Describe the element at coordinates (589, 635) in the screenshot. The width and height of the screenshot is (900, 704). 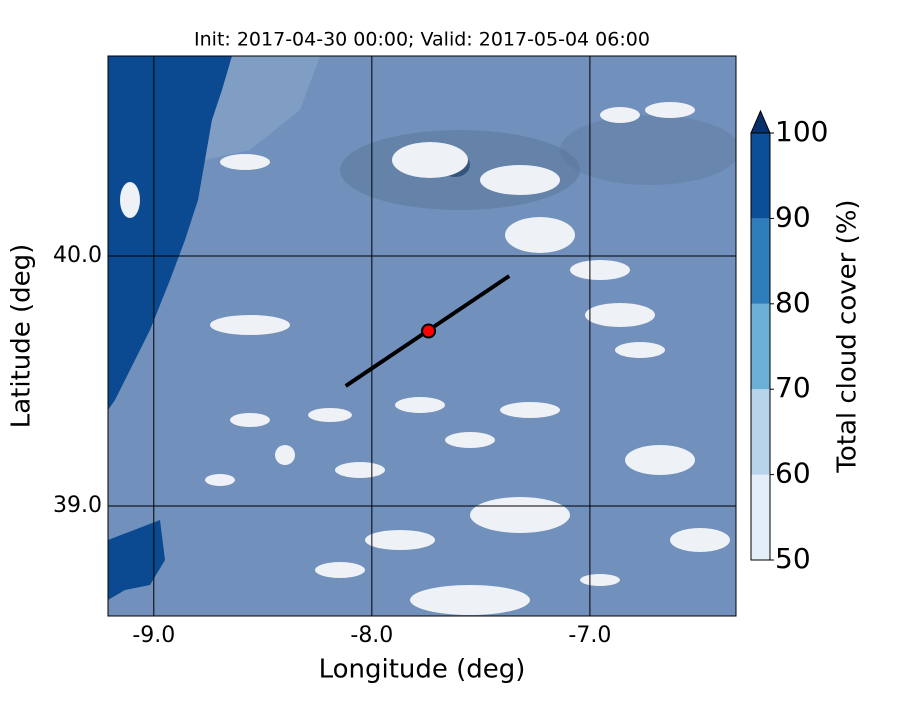
I see `x-tick-label: -7.0` at that location.